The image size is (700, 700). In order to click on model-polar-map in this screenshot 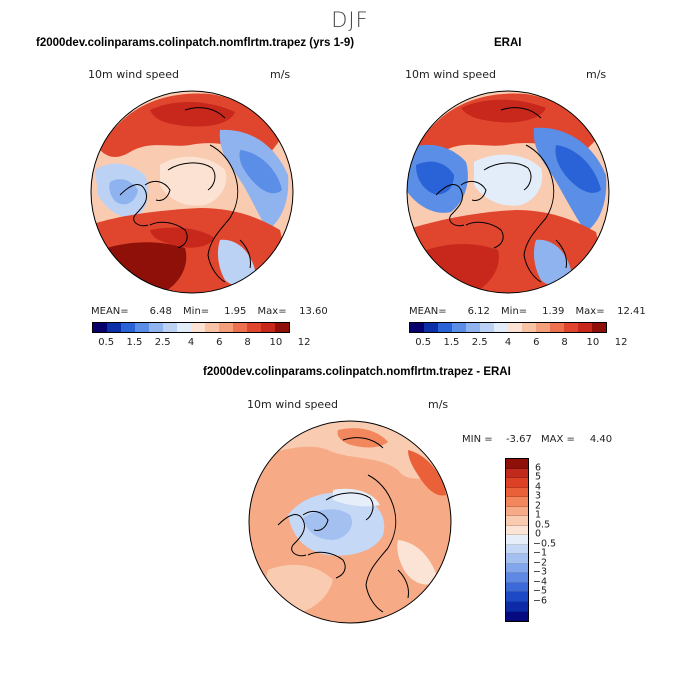, I will do `click(192, 192)`.